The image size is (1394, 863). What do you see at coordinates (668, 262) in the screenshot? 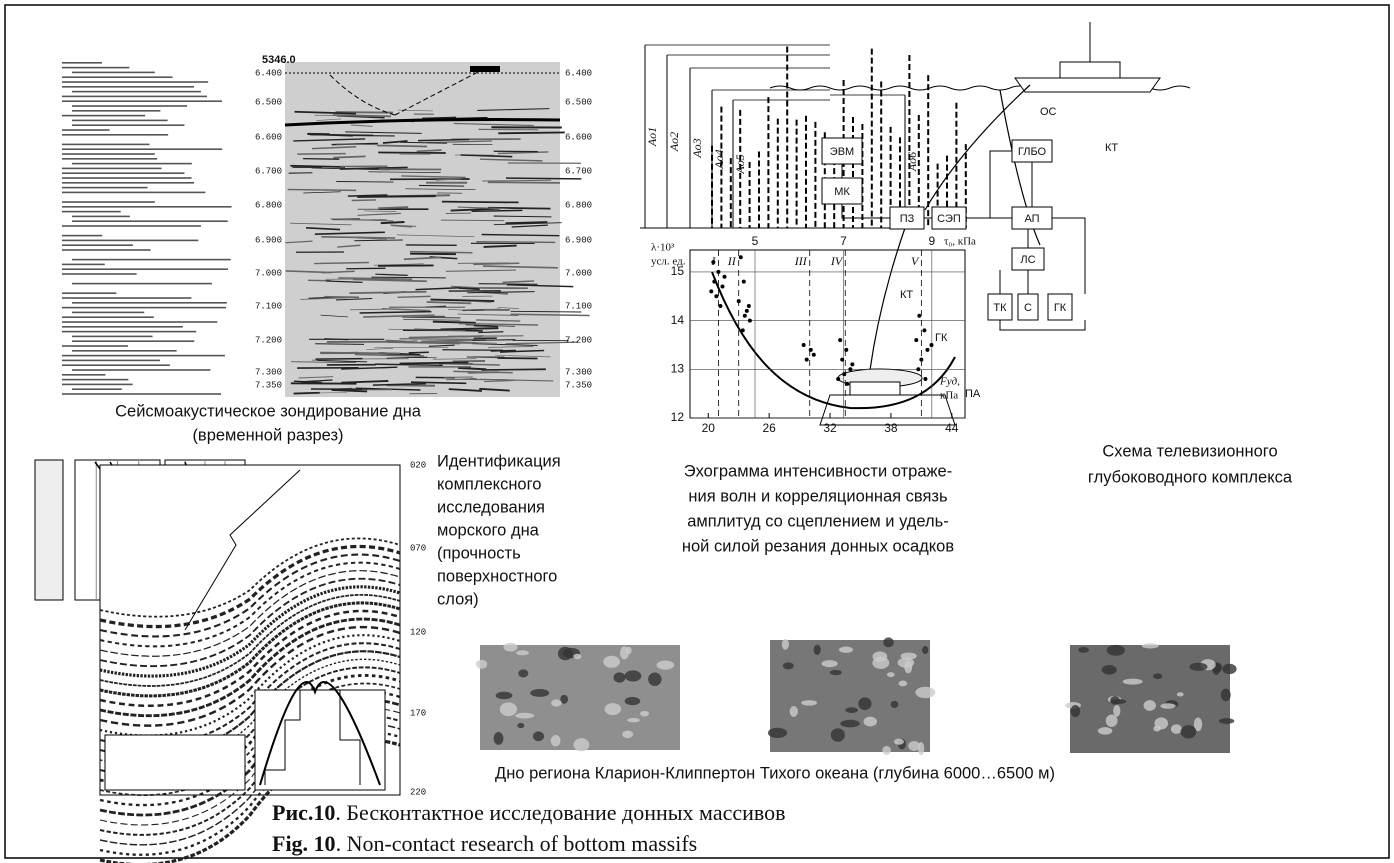
I see `y-axis-label: усл. ед.` at bounding box center [668, 262].